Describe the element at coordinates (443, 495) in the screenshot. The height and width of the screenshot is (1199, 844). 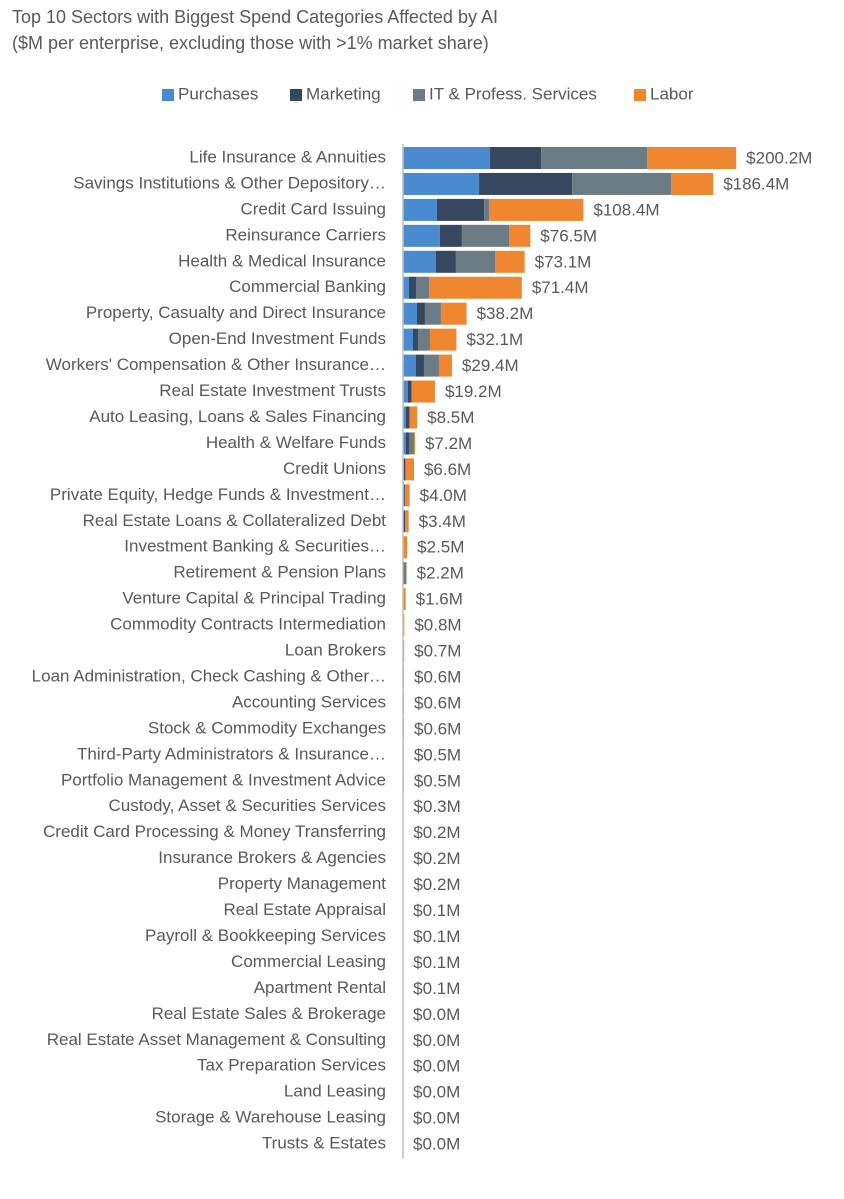
I see `total-label: $4.0M` at that location.